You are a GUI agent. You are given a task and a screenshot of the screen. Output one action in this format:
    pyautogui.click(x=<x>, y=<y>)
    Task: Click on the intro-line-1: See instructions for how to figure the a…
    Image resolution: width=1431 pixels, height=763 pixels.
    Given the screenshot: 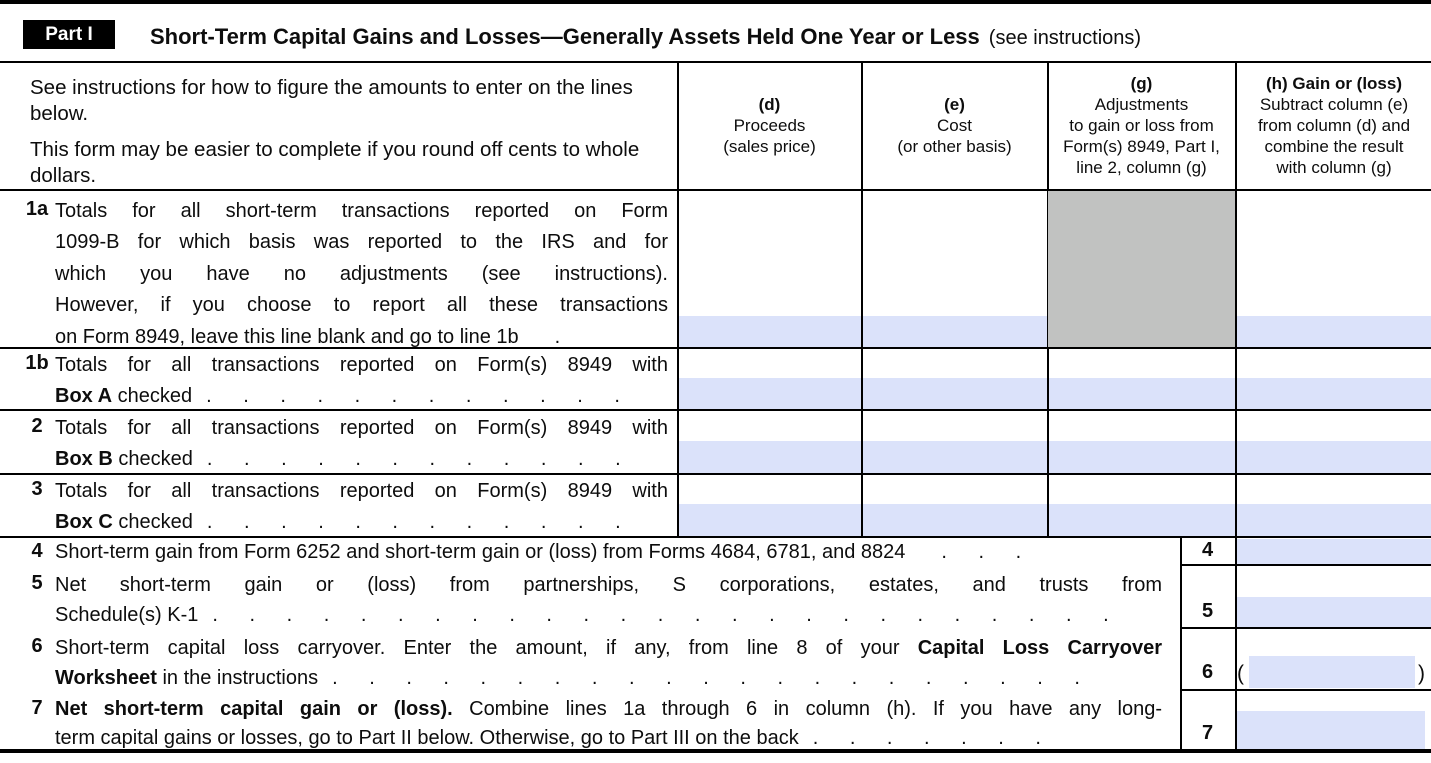 What is the action you would take?
    pyautogui.click(x=331, y=100)
    